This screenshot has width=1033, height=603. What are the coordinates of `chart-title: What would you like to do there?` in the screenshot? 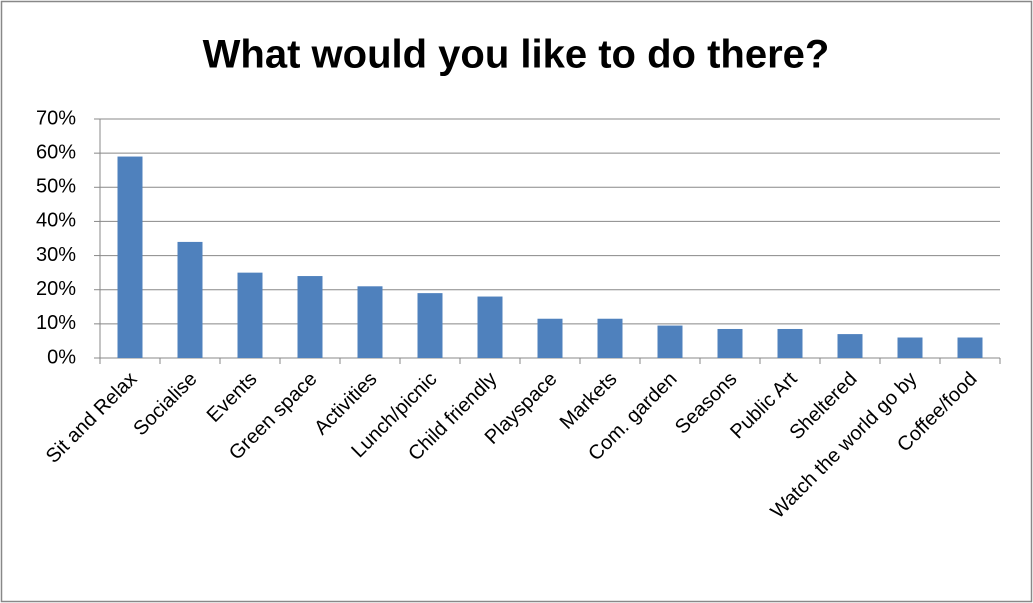 It's located at (516, 55).